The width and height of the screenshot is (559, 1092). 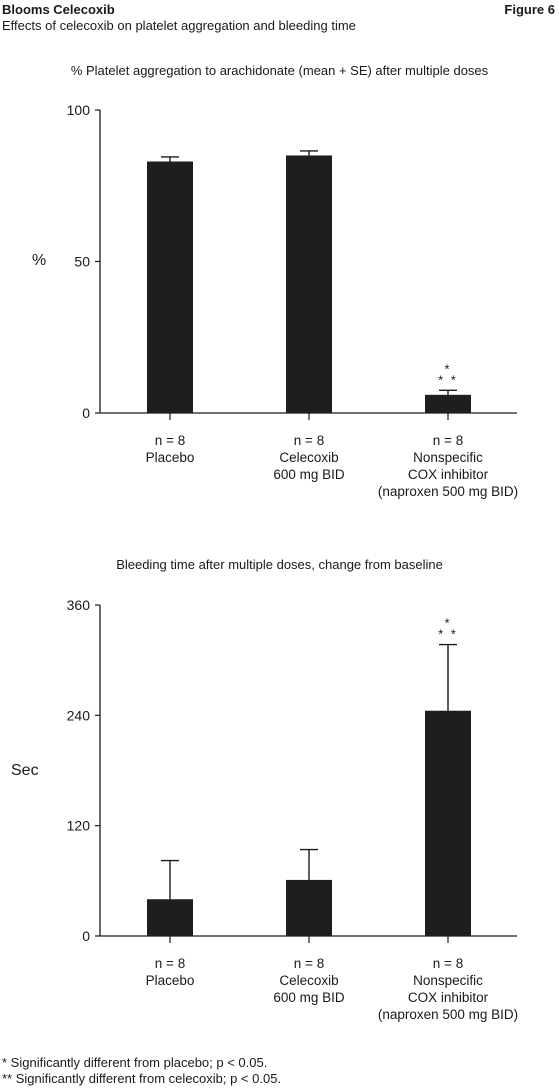 I want to click on chart2-ytick-label: 240, so click(x=79, y=715).